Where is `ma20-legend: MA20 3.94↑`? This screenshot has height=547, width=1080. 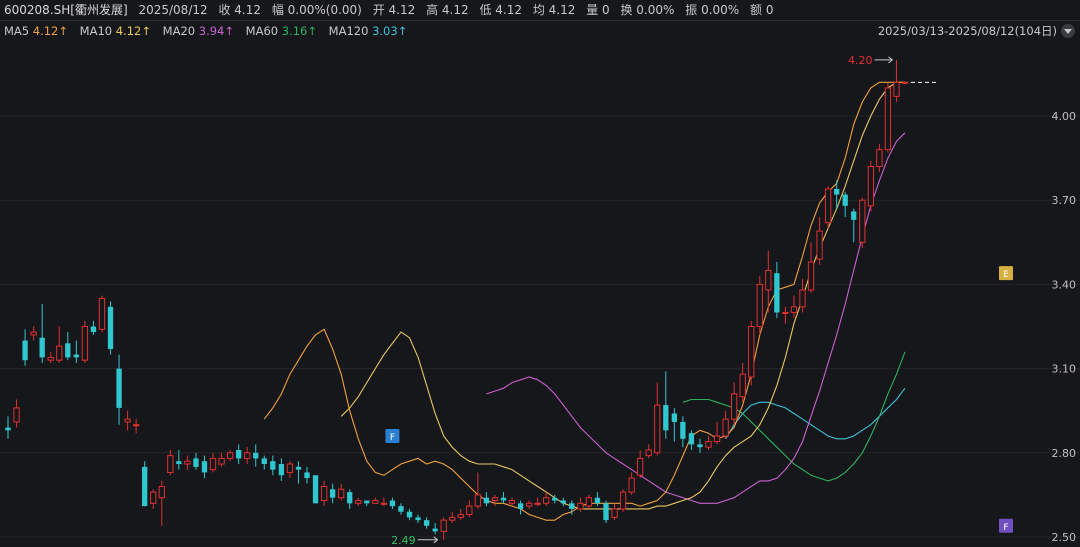 ma20-legend: MA20 3.94↑ is located at coordinates (198, 31).